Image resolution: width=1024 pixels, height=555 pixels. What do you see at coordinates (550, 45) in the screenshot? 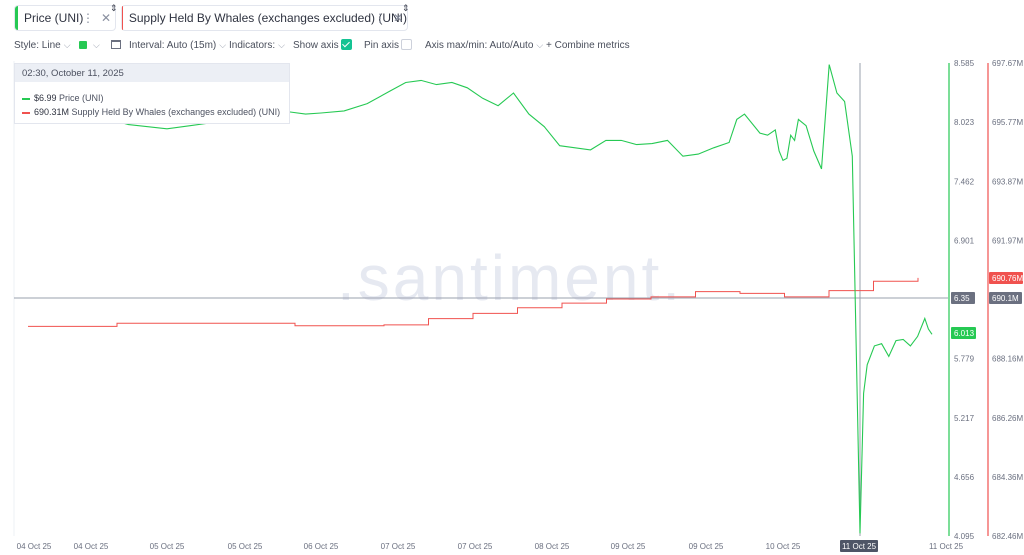
I see `plus-icon: +` at bounding box center [550, 45].